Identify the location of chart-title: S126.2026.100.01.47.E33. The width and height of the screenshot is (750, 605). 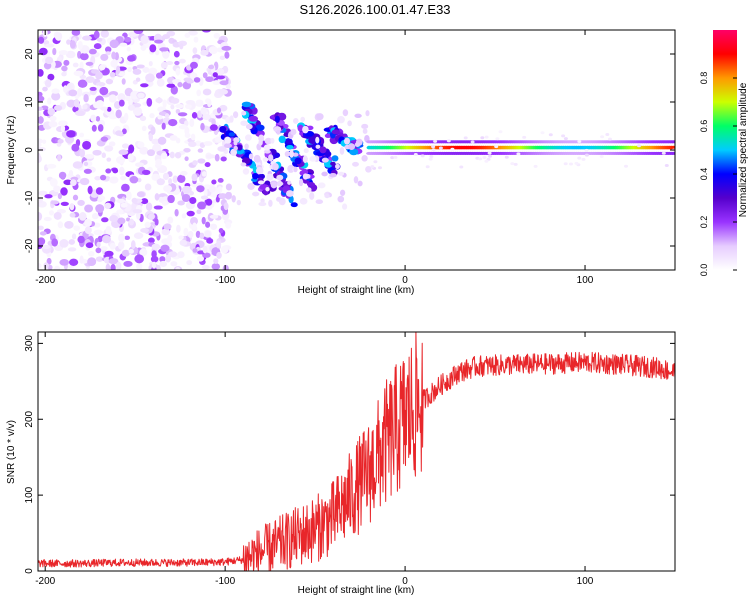
(374, 9).